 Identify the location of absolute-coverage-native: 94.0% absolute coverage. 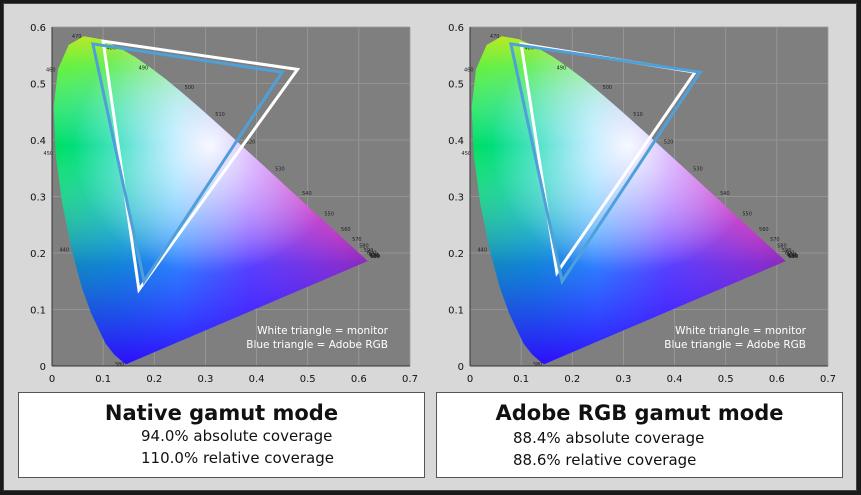
(237, 436).